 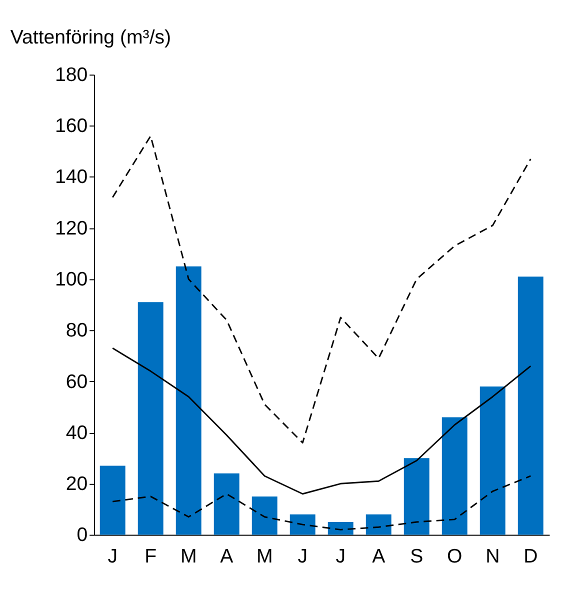 I want to click on y-tick-label: 20, so click(x=77, y=484).